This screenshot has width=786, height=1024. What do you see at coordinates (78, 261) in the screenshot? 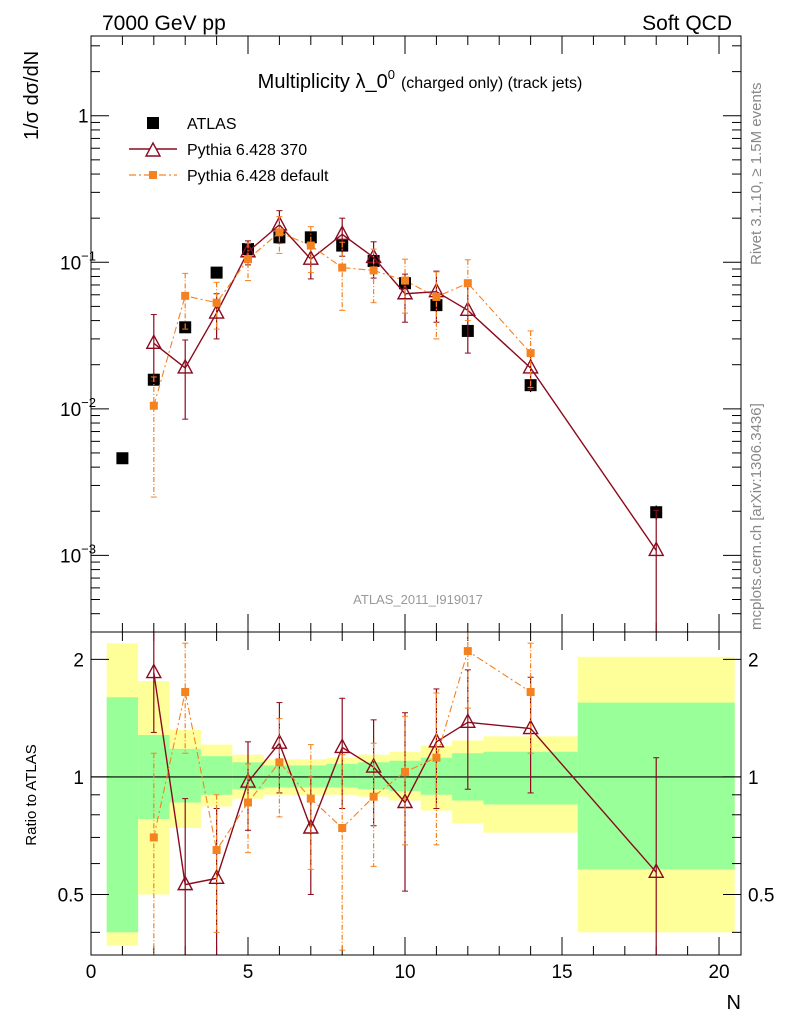
I see `main-ytick-label: 10⁻¹` at bounding box center [78, 261].